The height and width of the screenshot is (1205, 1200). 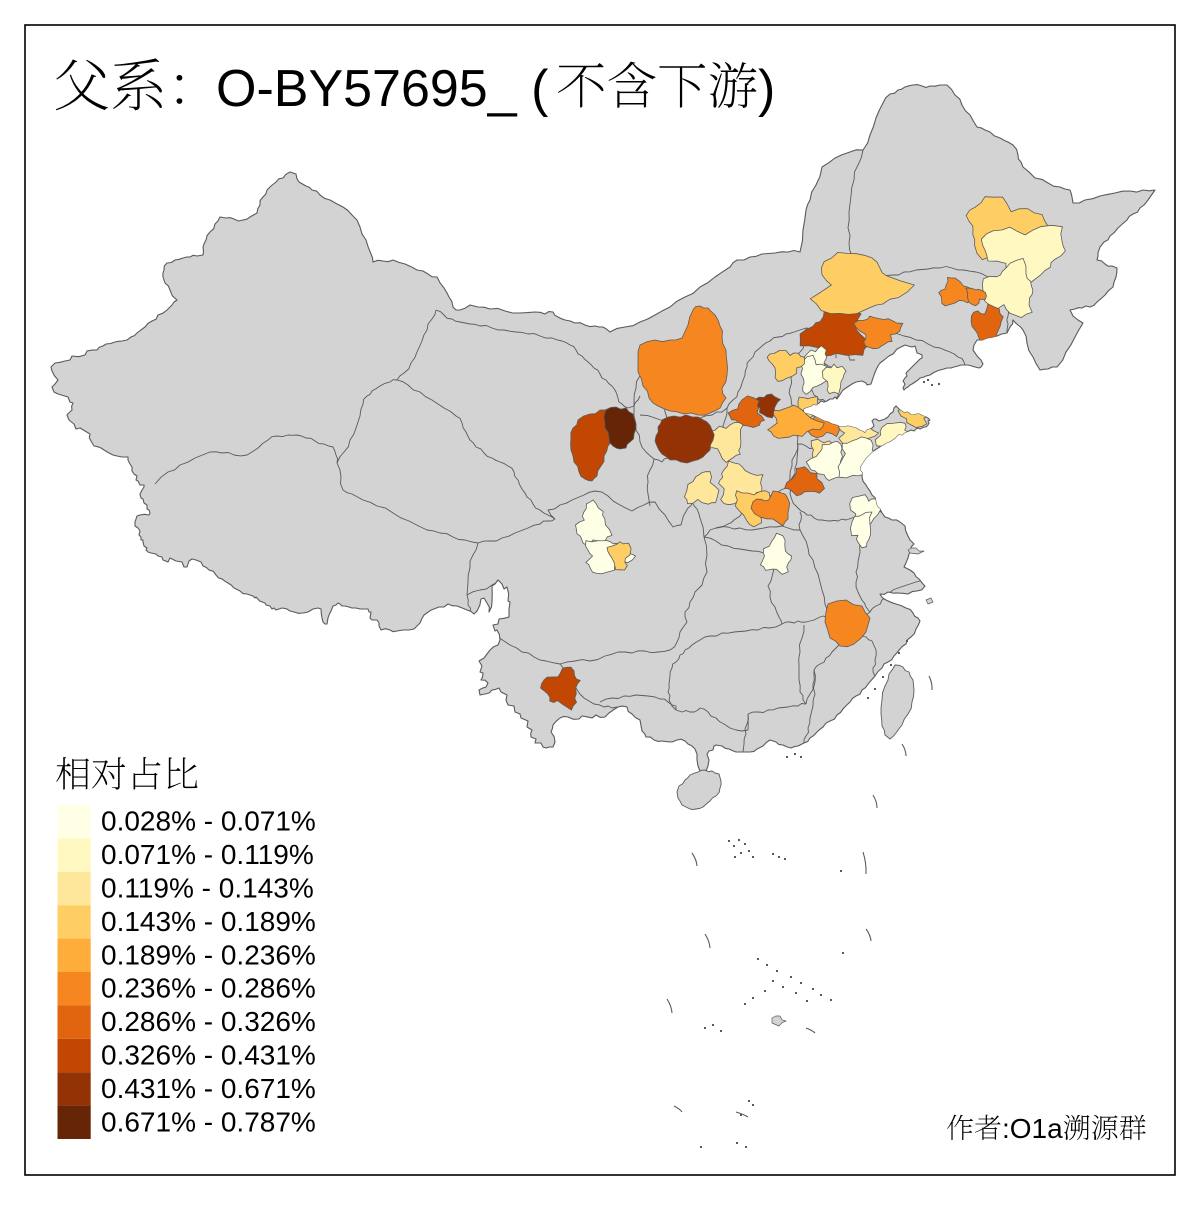 What do you see at coordinates (382, 89) in the screenshot?
I see `svg-text: O-BY57695_ (` at bounding box center [382, 89].